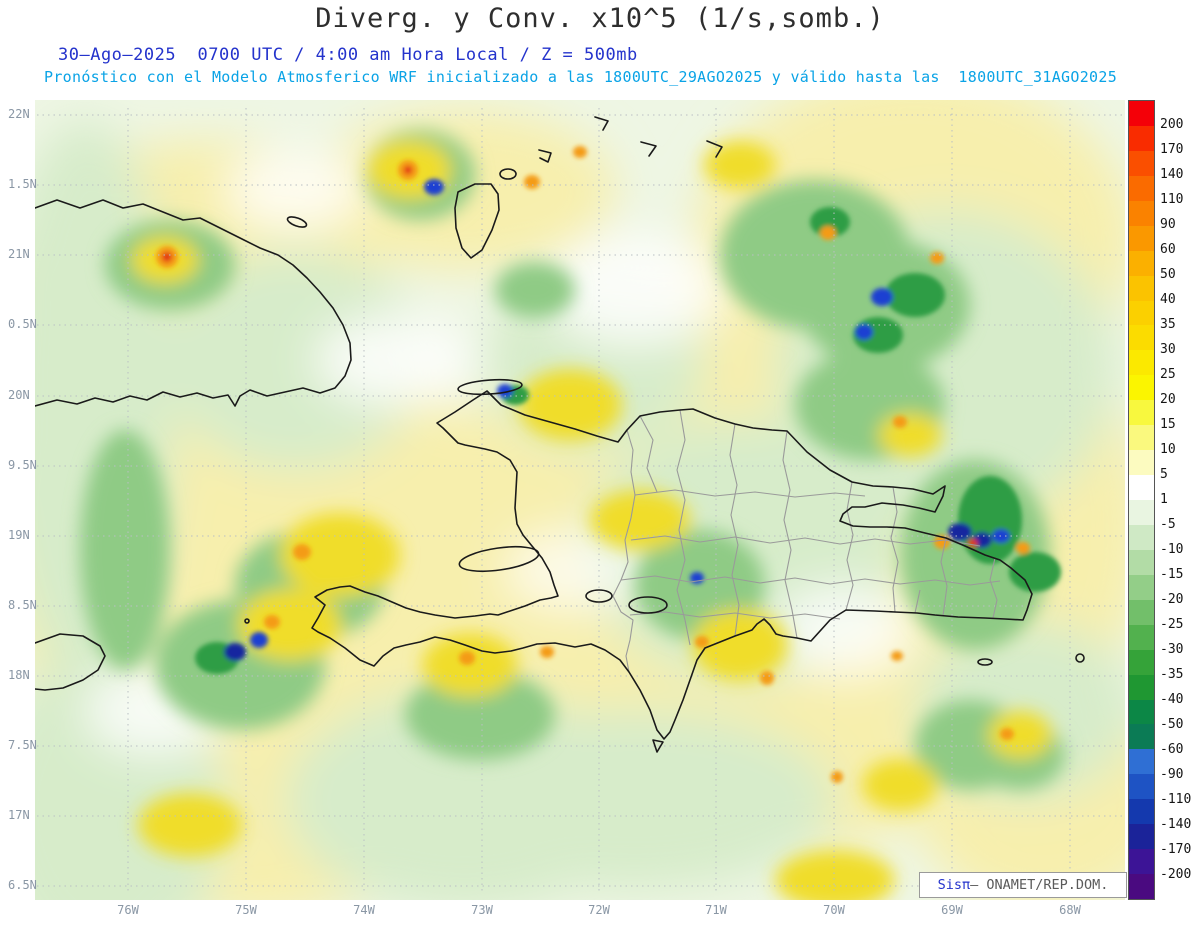 The image size is (1200, 927). What do you see at coordinates (1168, 349) in the screenshot?
I see `colorbar-level-label: 30` at bounding box center [1168, 349].